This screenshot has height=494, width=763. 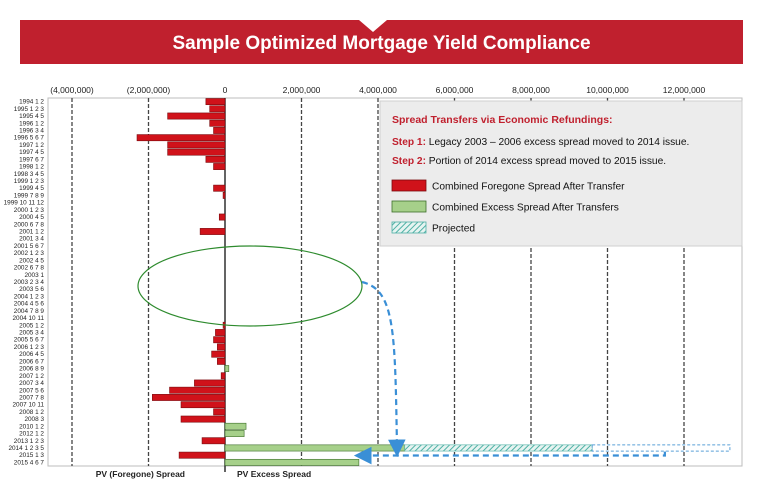 What do you see at coordinates (29, 253) in the screenshot?
I see `y-tick-label: 2002 1 2 3` at bounding box center [29, 253].